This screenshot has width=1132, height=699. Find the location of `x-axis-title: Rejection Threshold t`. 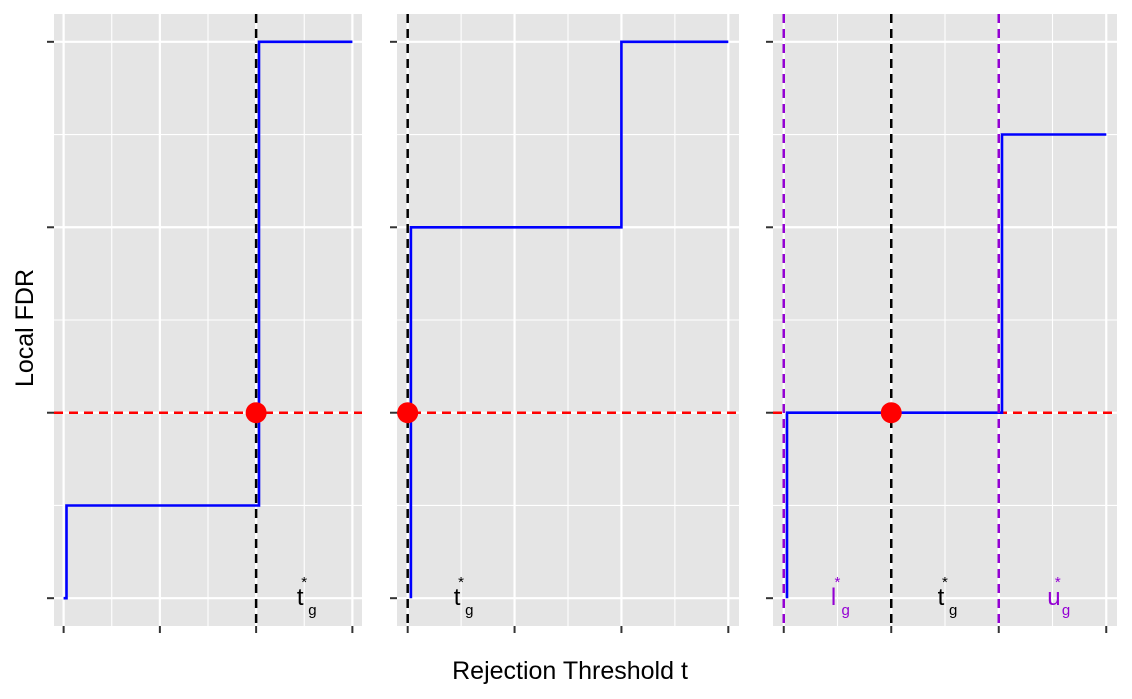

x-axis-title: Rejection Threshold t is located at coordinates (570, 671).